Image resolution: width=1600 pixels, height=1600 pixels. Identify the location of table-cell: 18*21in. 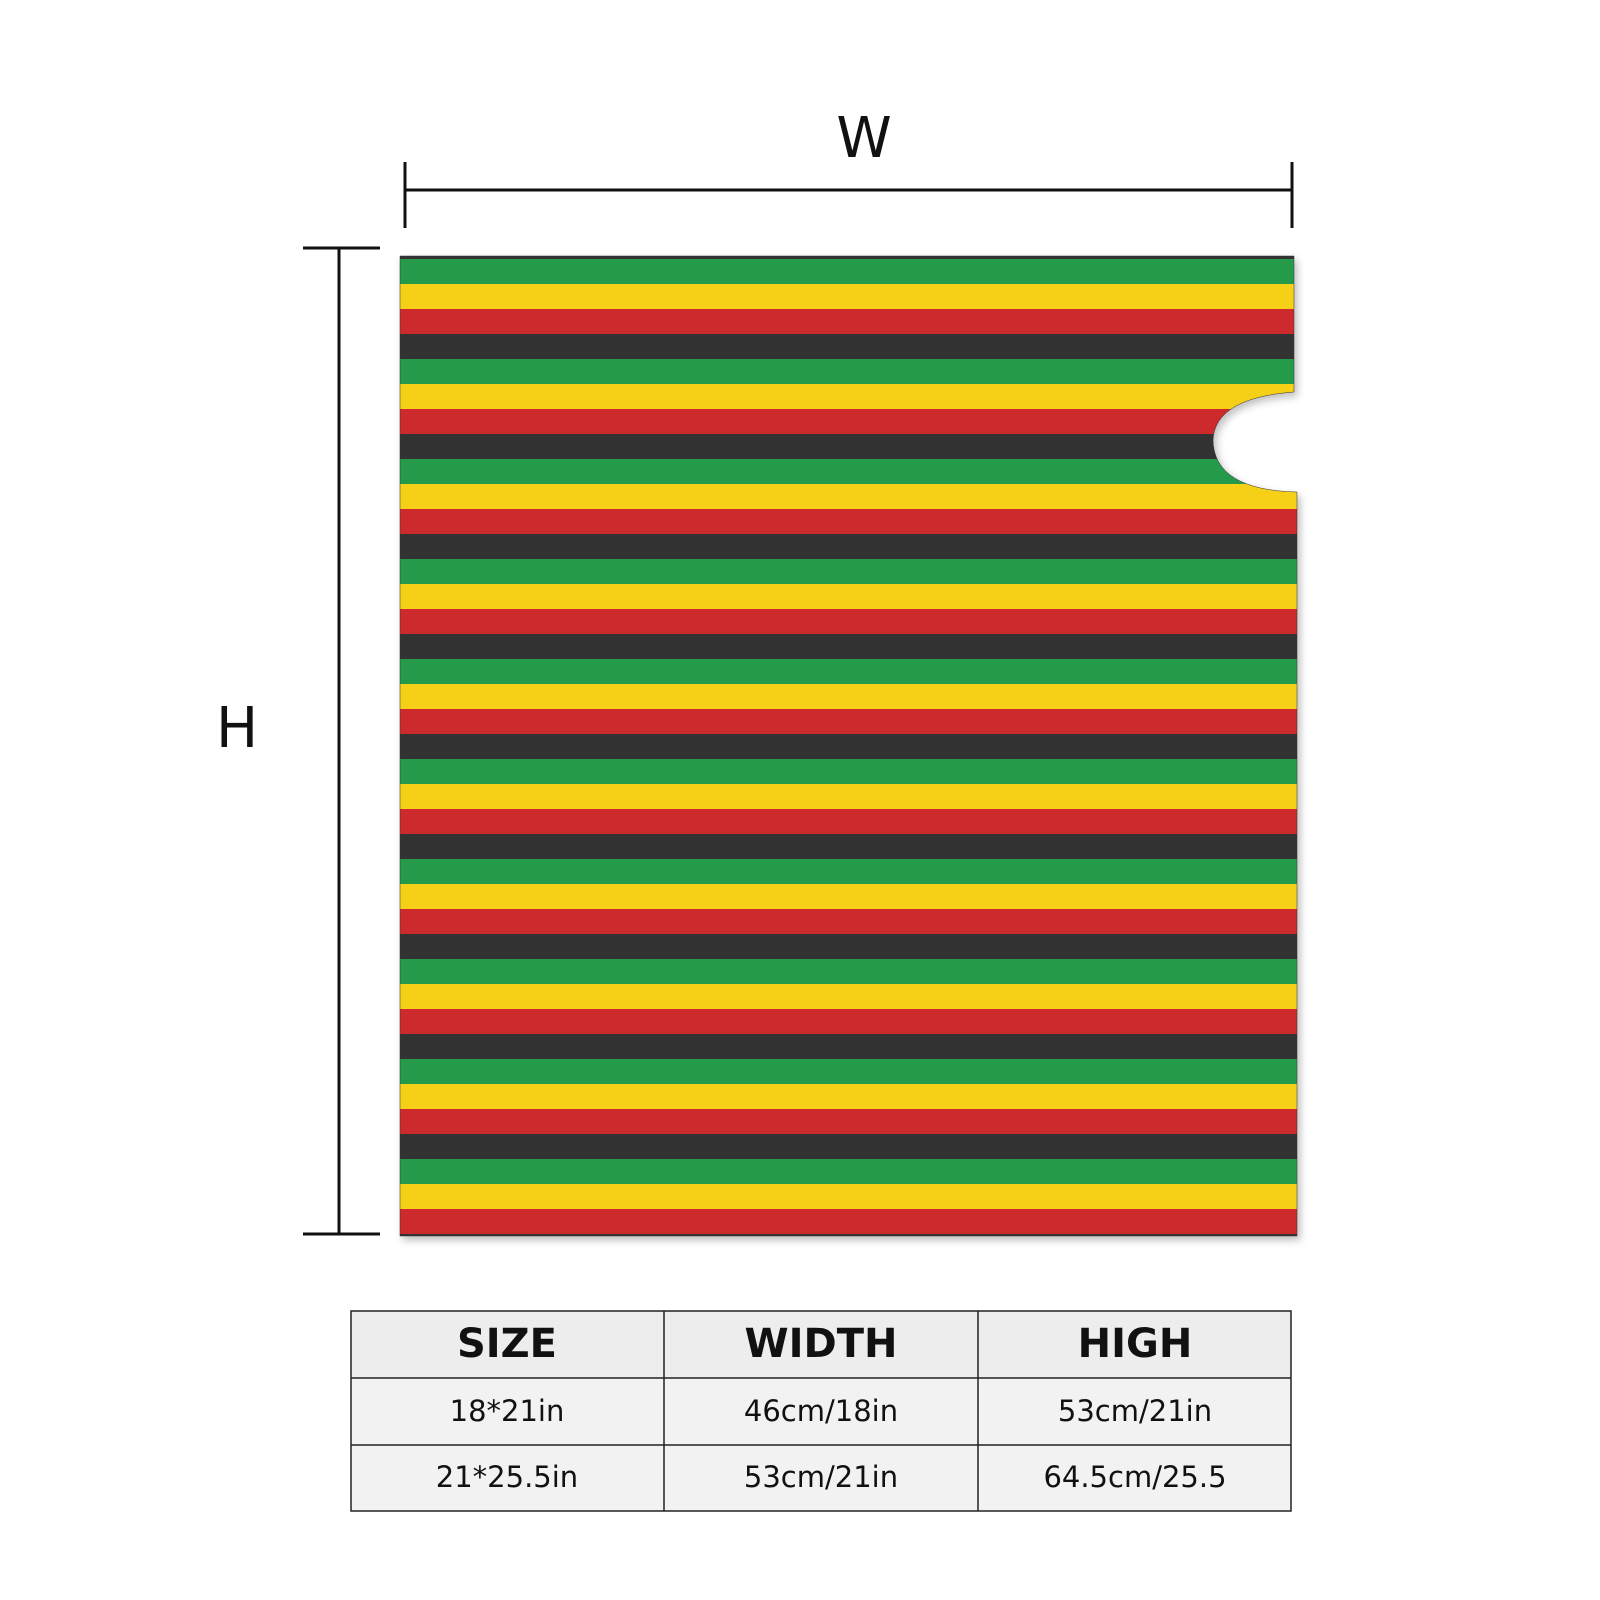
(507, 1411).